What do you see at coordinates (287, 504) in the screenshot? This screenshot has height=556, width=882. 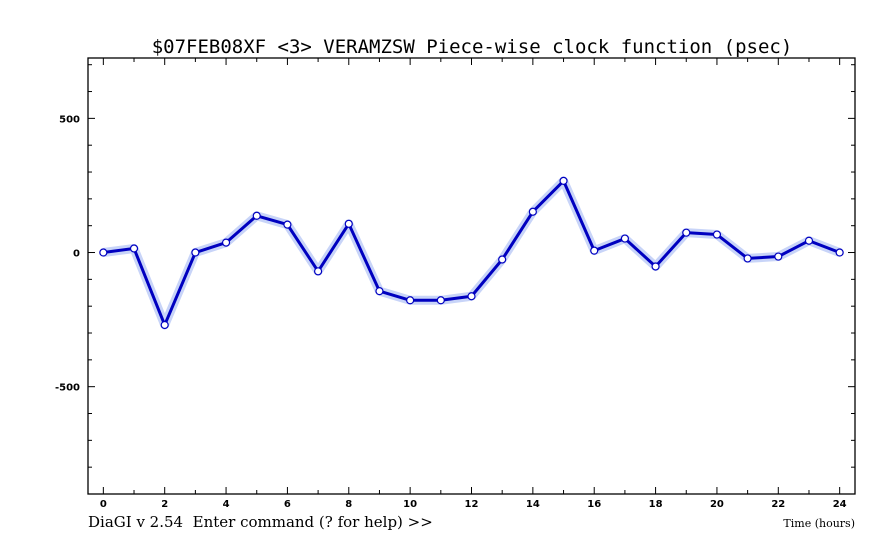 I see `x-tick-label: 6` at bounding box center [287, 504].